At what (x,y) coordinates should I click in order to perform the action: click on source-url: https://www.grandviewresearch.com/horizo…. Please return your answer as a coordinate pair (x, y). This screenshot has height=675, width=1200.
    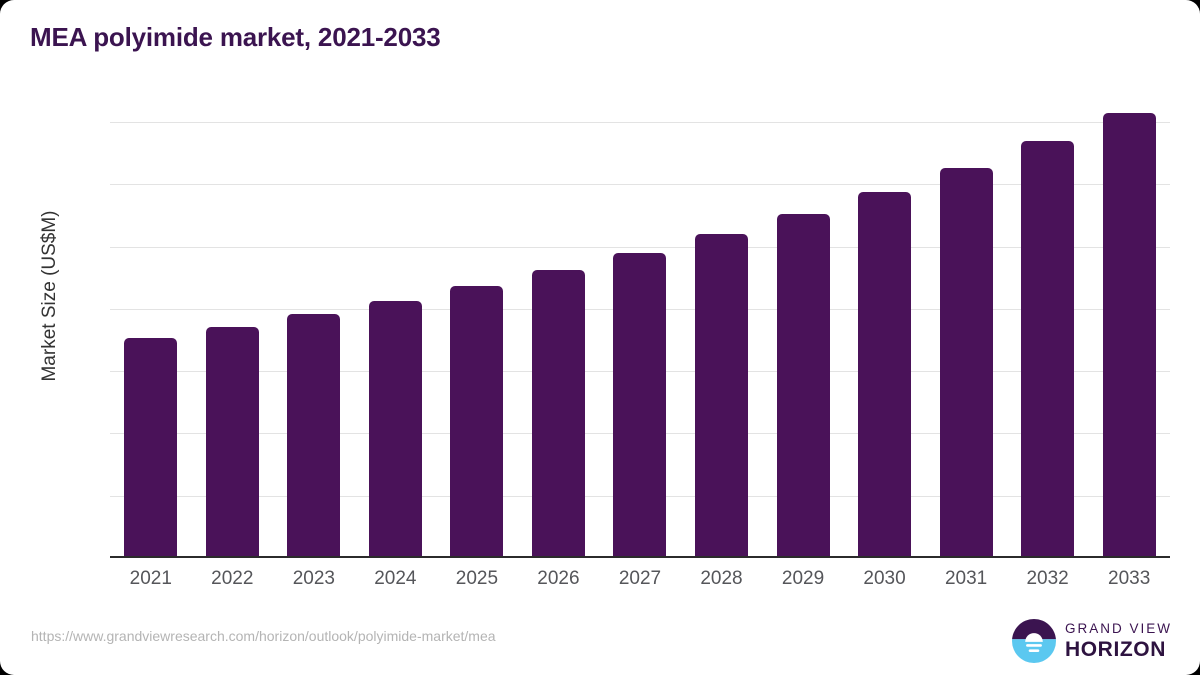
    Looking at the image, I should click on (263, 636).